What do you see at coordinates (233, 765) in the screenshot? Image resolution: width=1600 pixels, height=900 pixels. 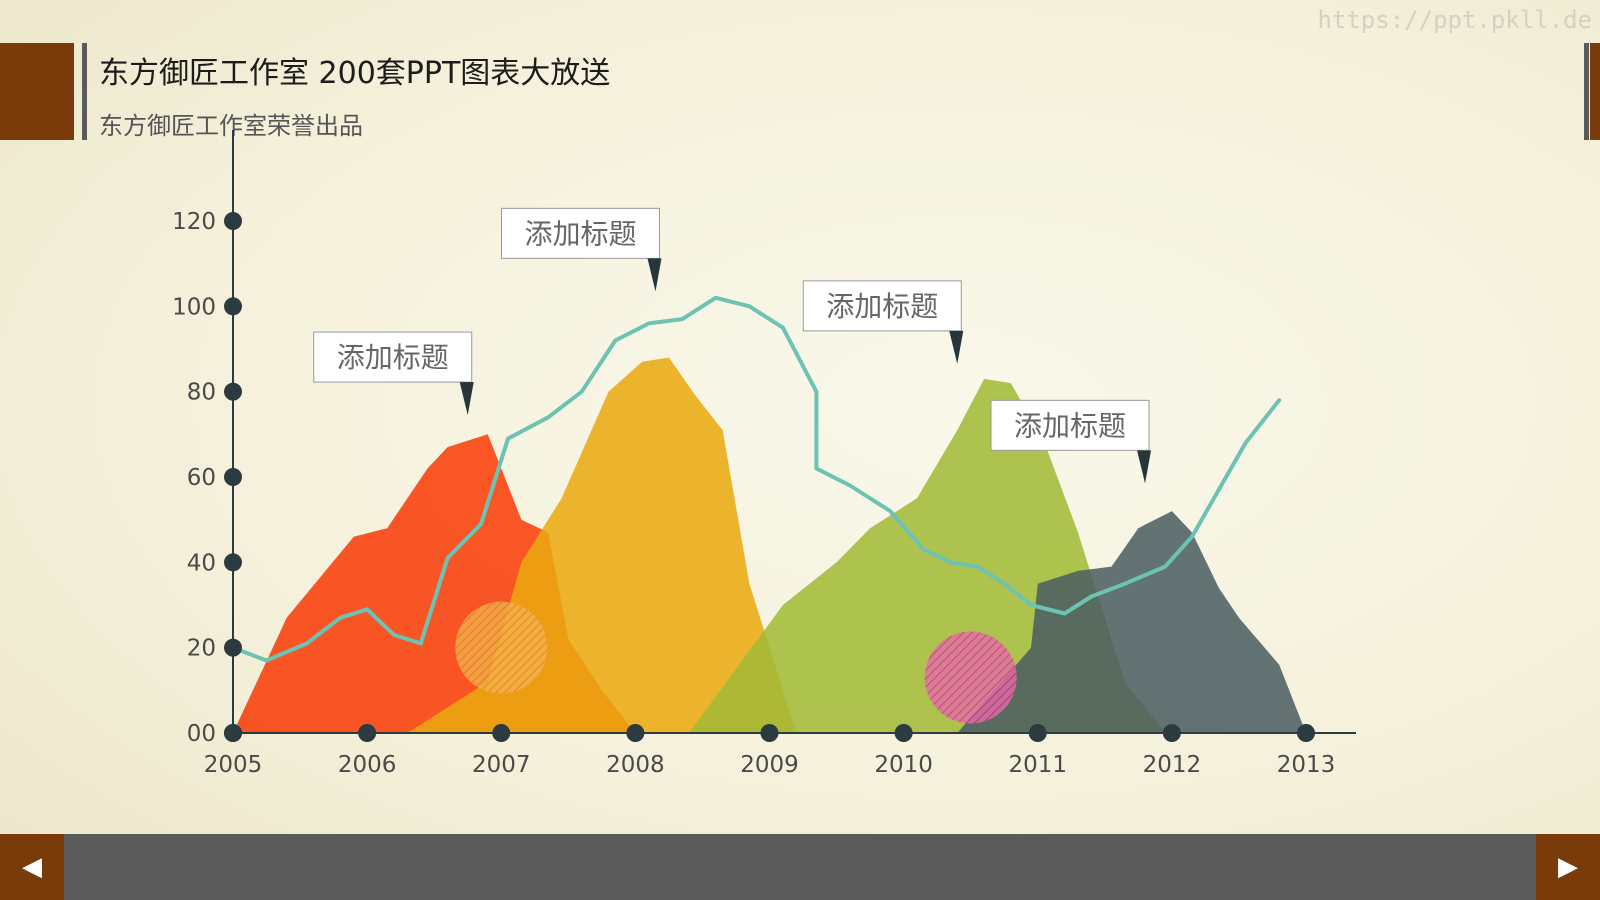 I see `x-tick-label: 2005` at bounding box center [233, 765].